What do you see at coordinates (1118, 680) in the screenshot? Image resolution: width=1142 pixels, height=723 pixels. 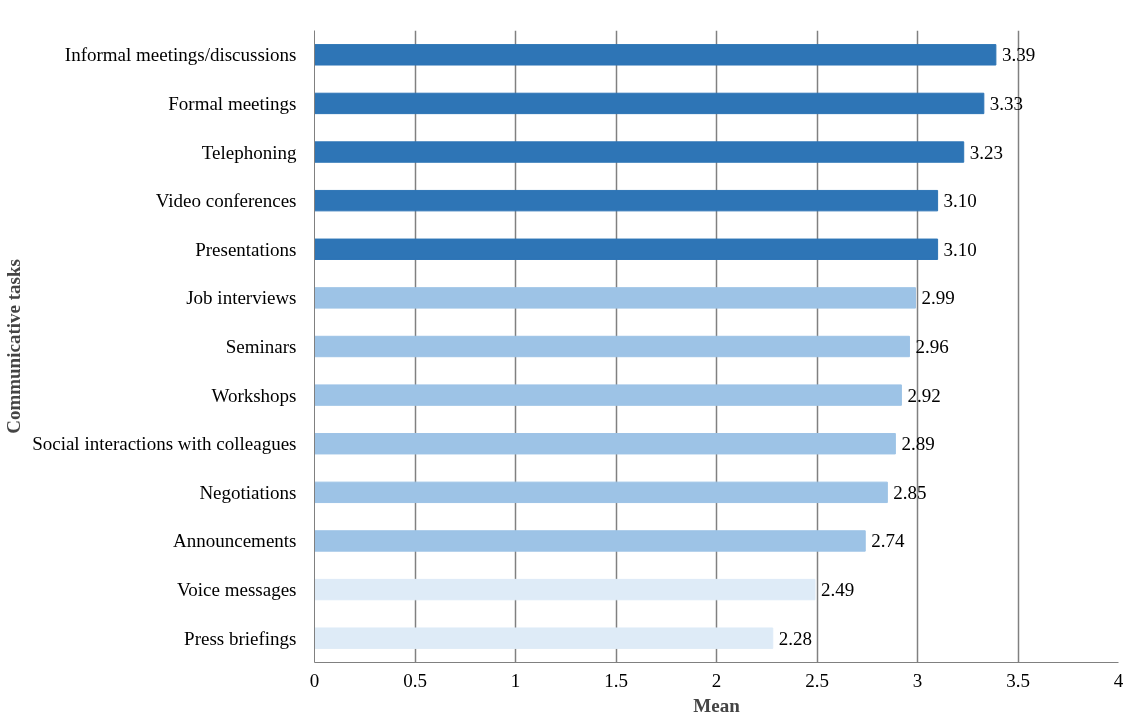 I see `x-tick-label: 4` at bounding box center [1118, 680].